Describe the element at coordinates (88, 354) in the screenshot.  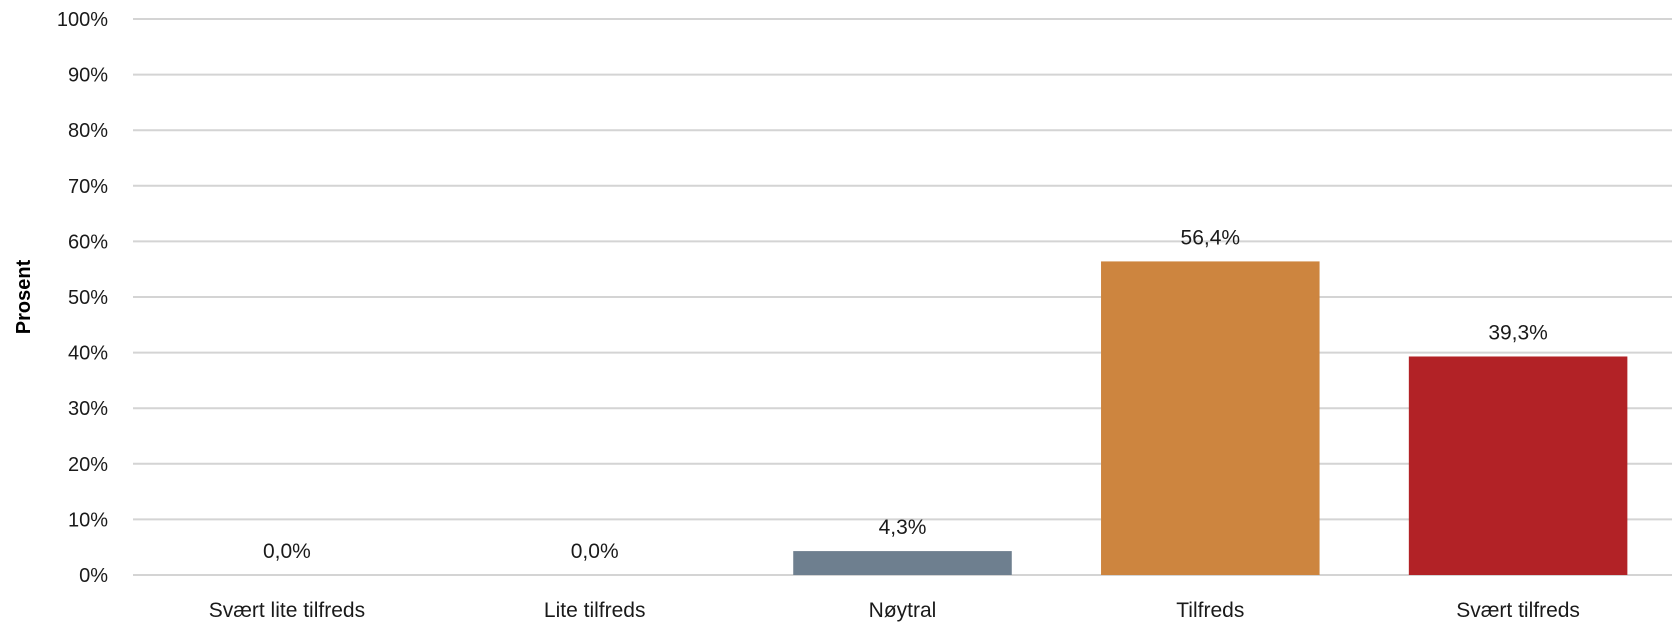
I see `y-tick-label: 40%` at that location.